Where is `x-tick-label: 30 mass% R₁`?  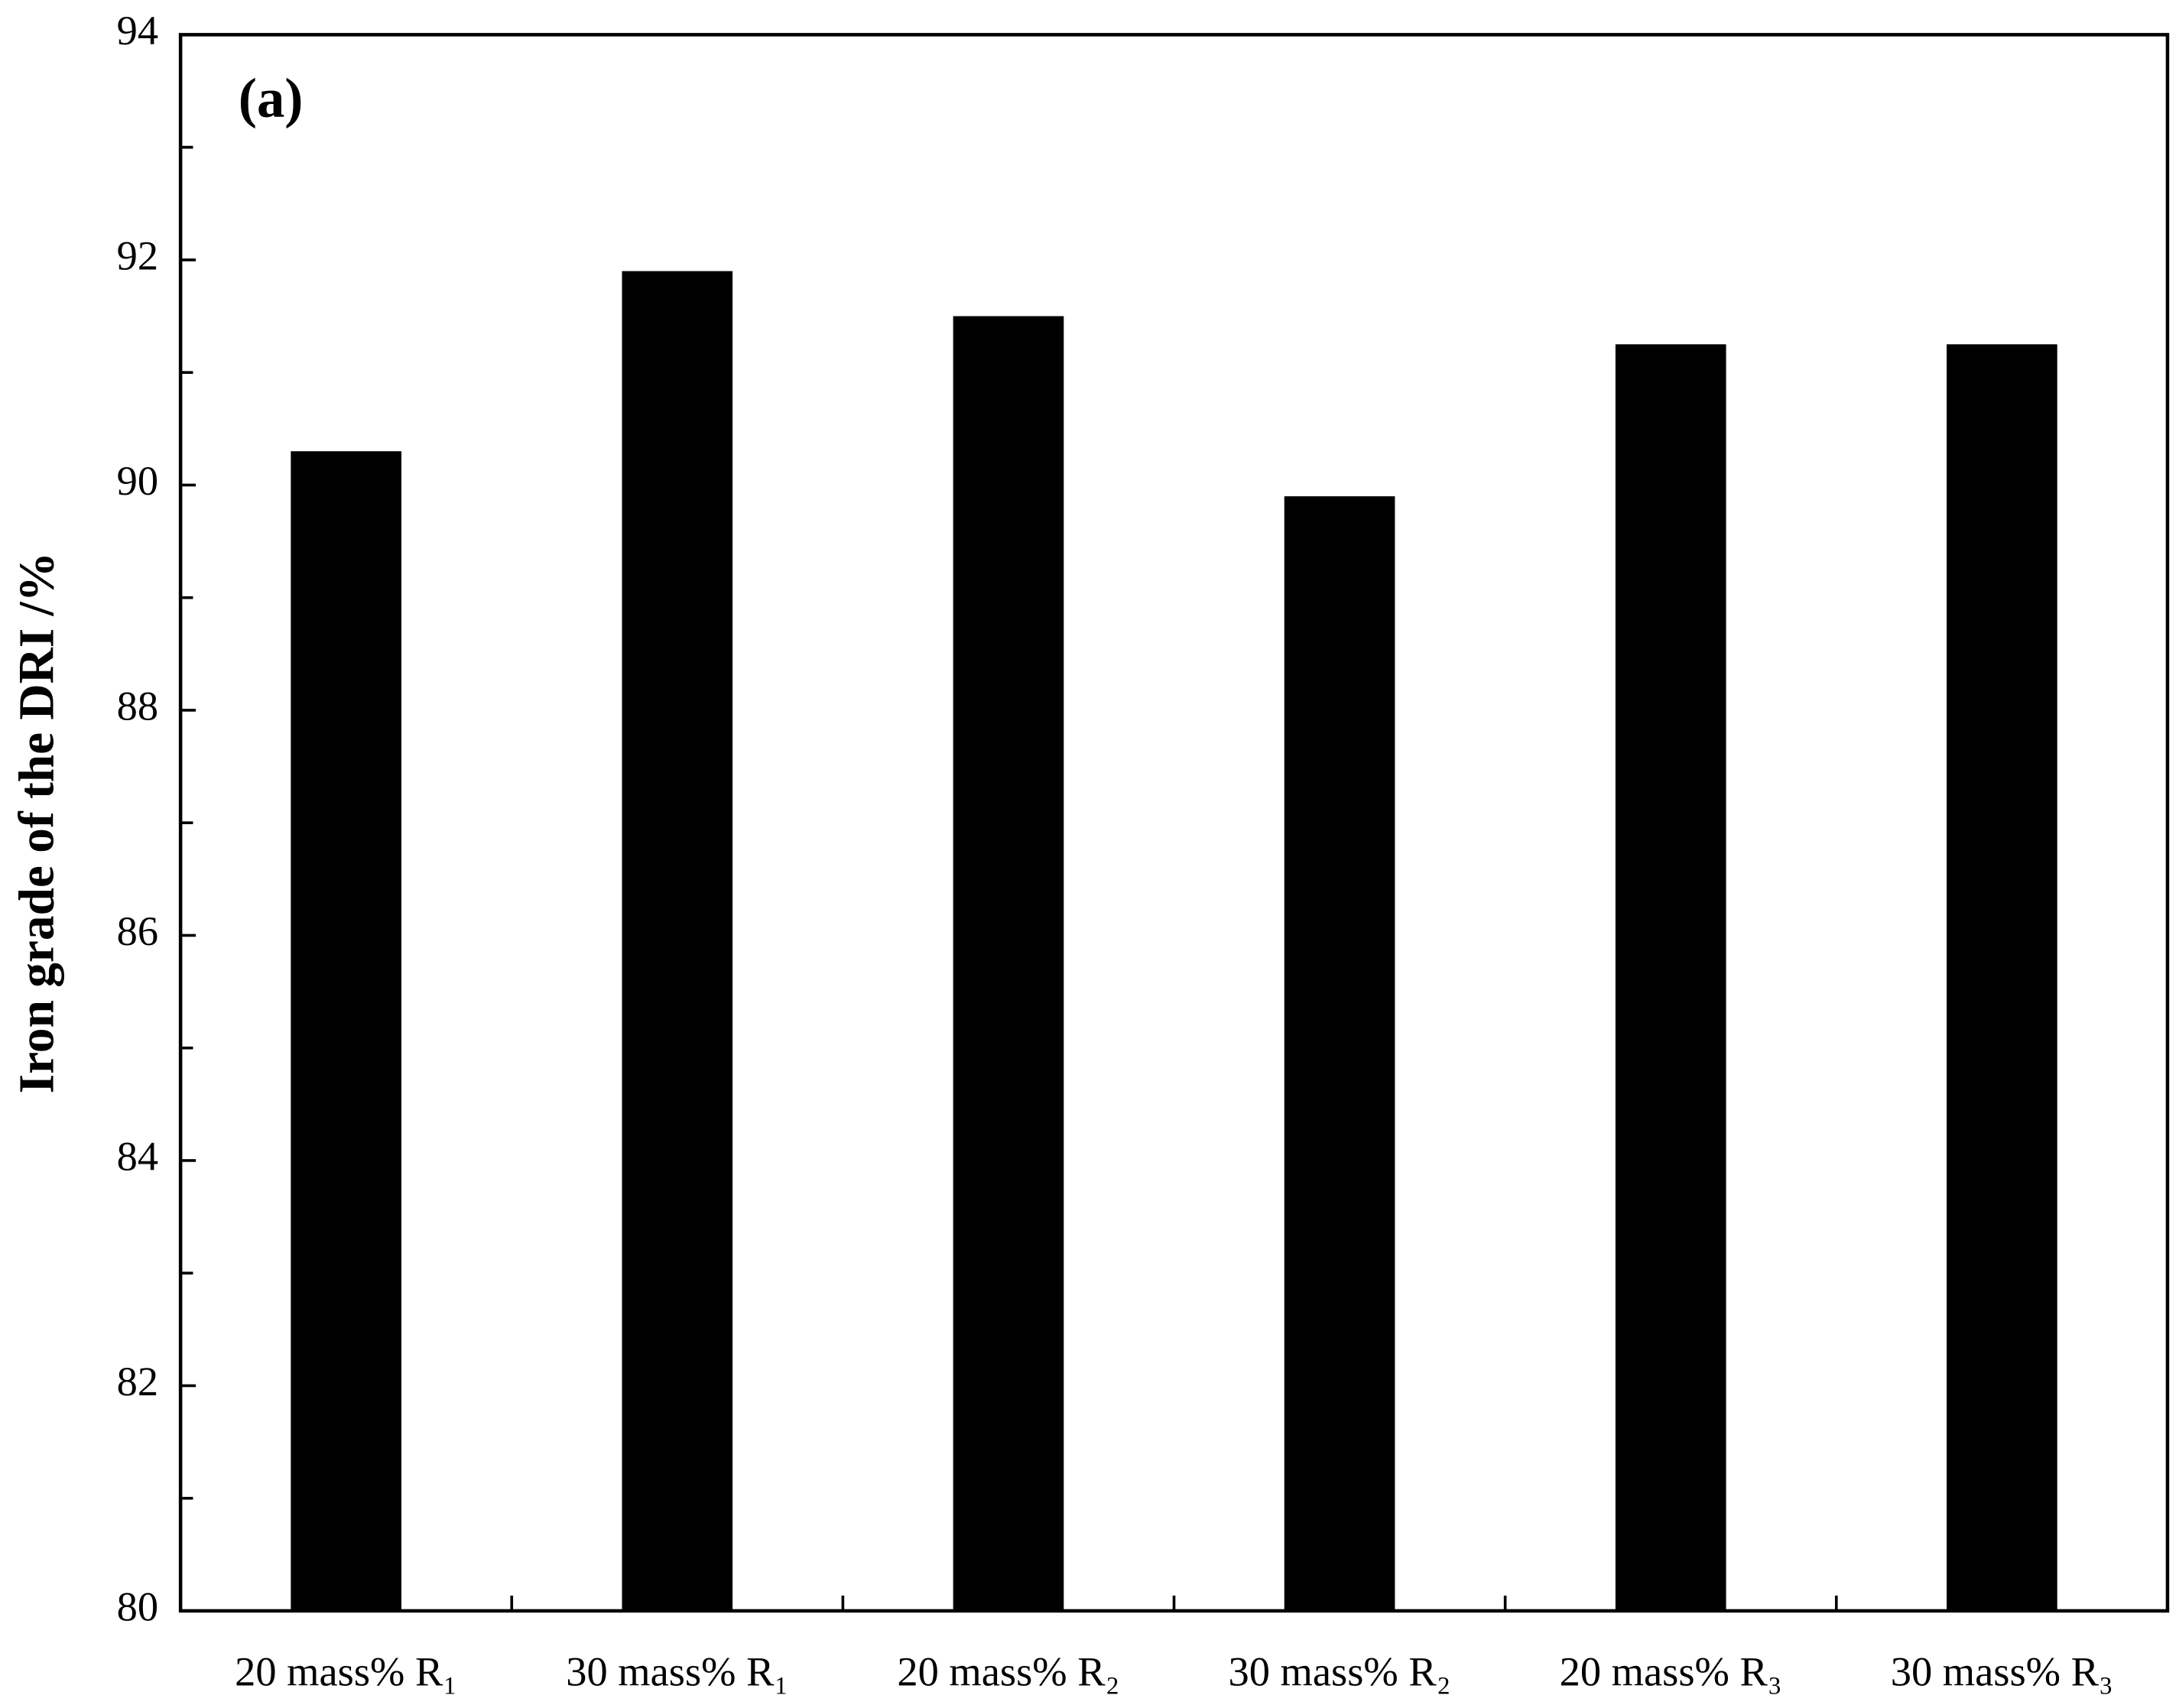 x-tick-label: 30 mass% R₁ is located at coordinates (677, 1672).